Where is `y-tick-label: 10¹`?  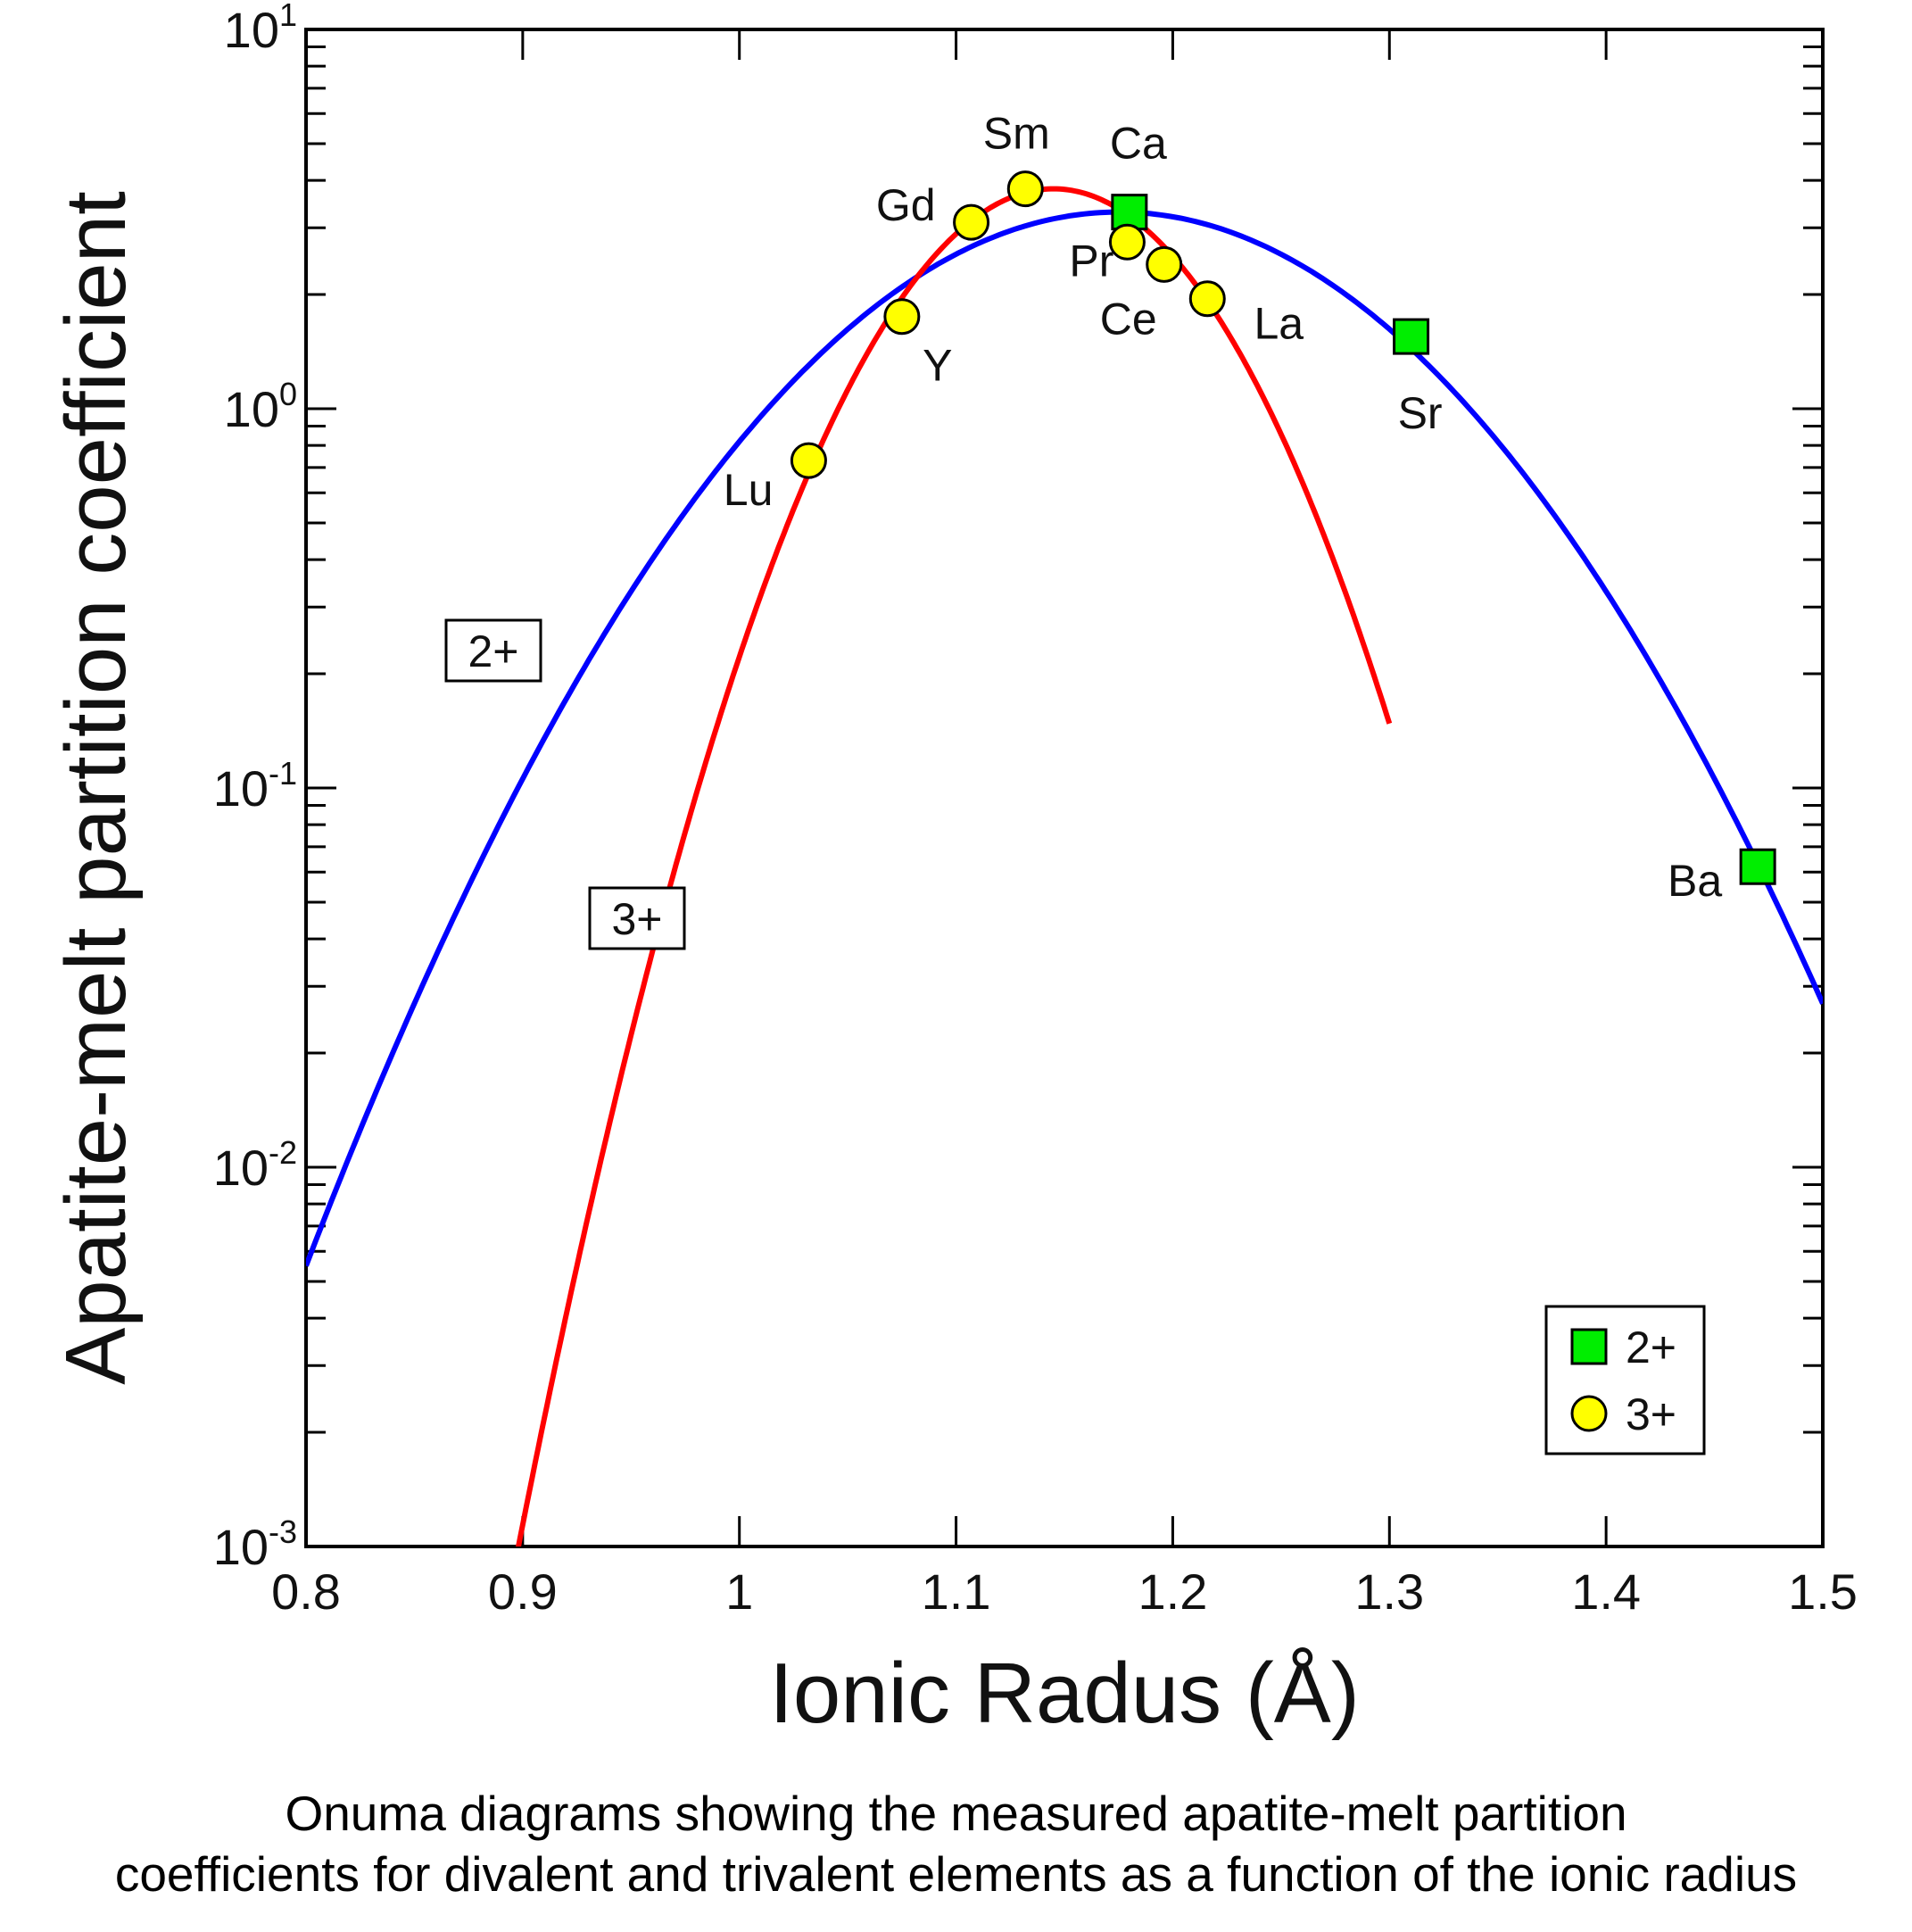 y-tick-label: 10¹ is located at coordinates (261, 29).